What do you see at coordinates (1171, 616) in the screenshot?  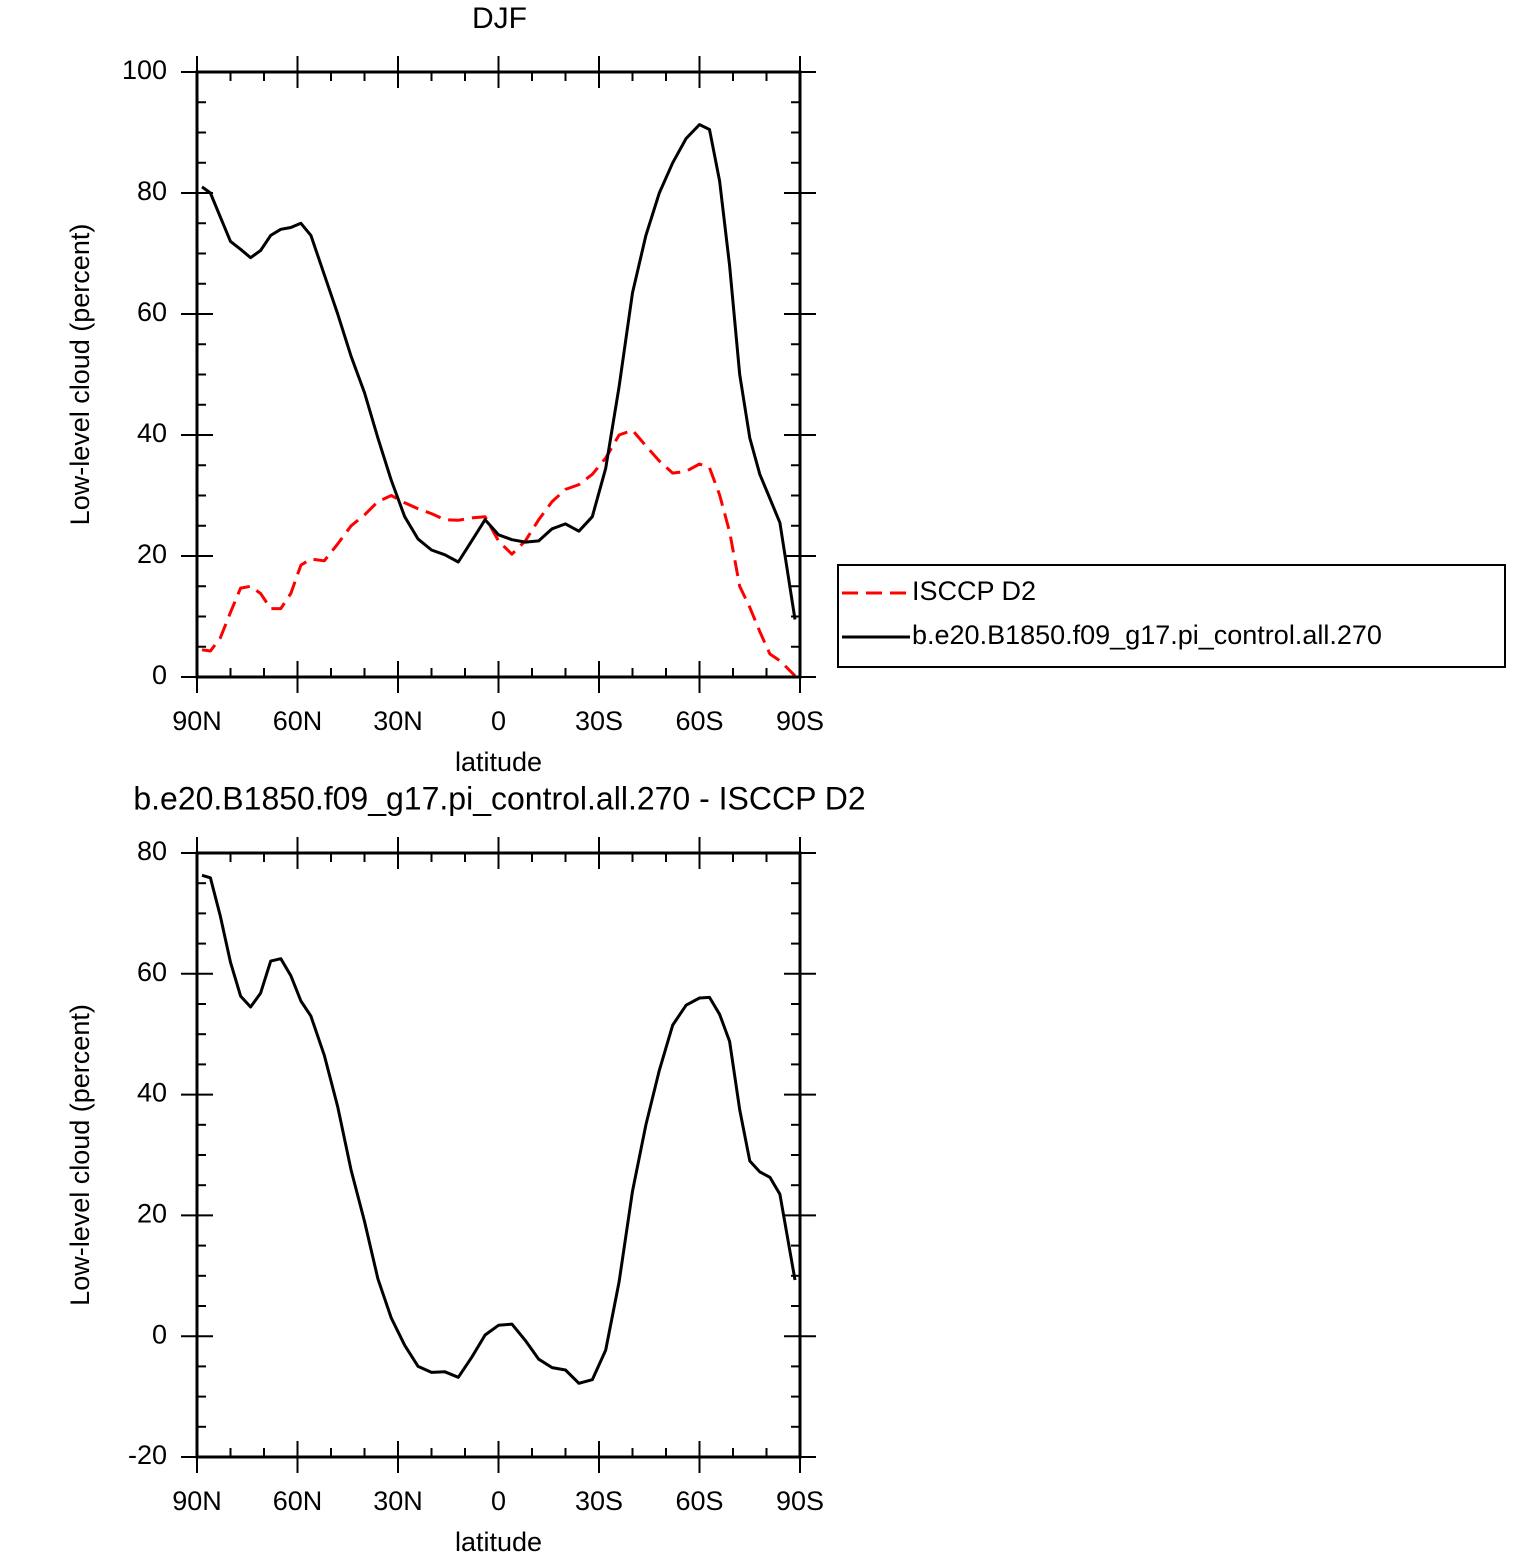 I see `legend-box` at bounding box center [1171, 616].